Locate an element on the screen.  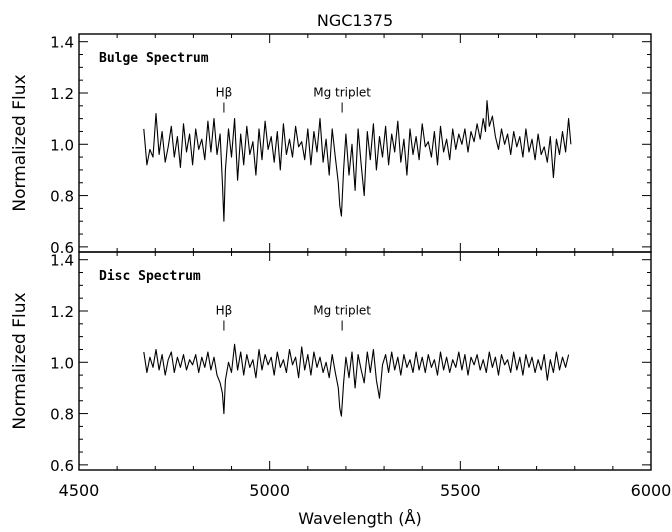
x-tick-label: 6000 is located at coordinates (651, 490).